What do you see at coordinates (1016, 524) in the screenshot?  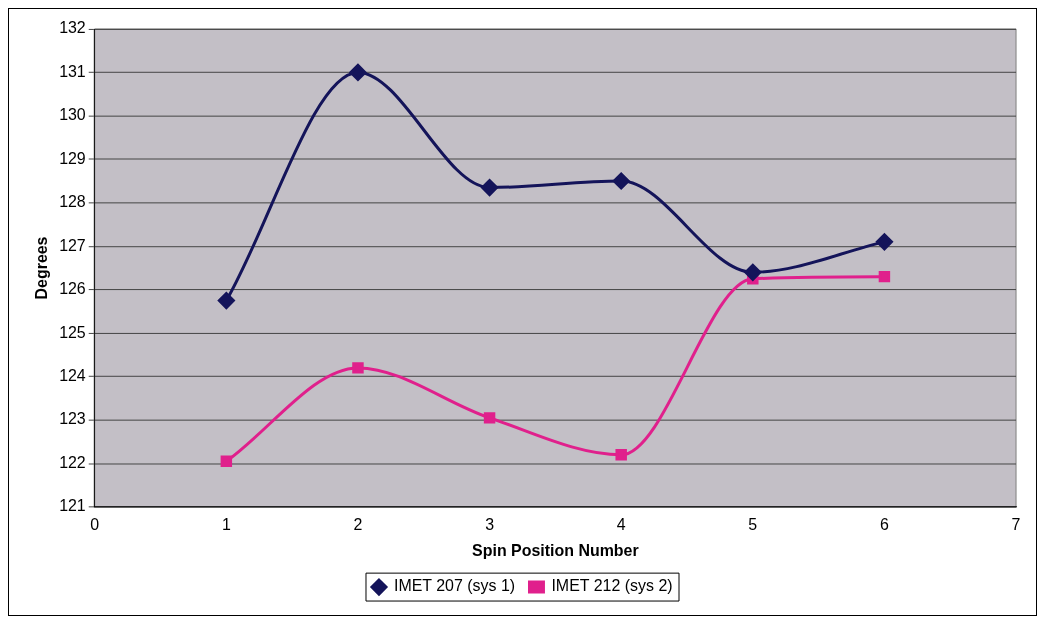 I see `x-tick-label: 7` at bounding box center [1016, 524].